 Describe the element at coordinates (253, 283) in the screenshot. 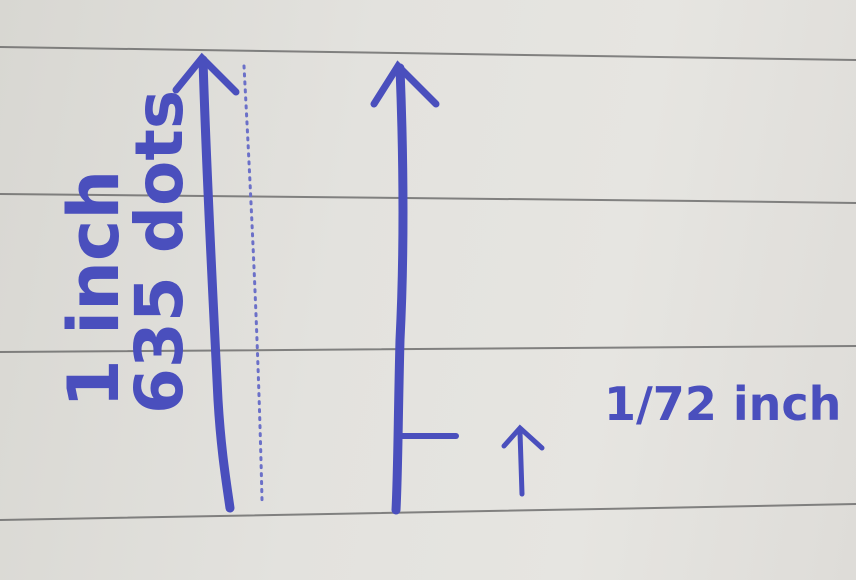

I see `dotted-line` at that location.